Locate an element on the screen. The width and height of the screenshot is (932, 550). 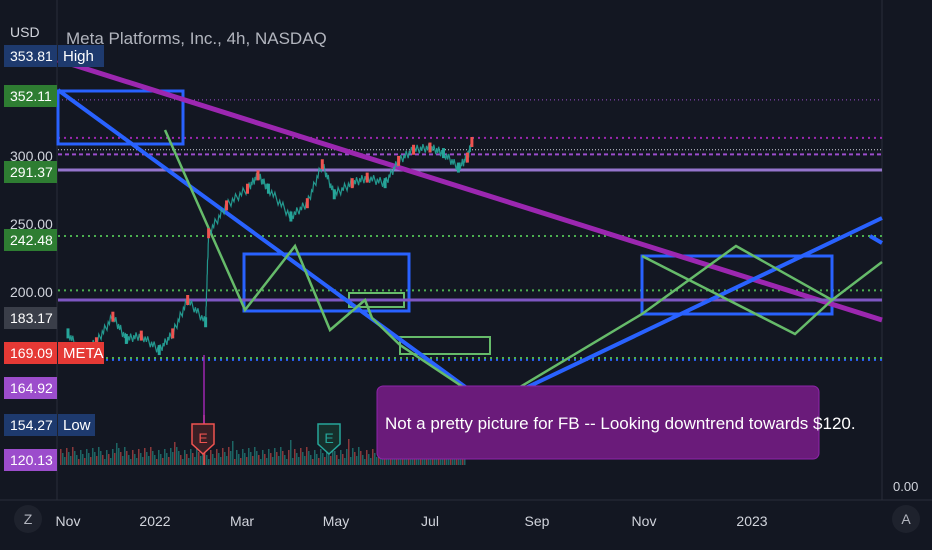
range-box-apr is located at coordinates (326, 282).